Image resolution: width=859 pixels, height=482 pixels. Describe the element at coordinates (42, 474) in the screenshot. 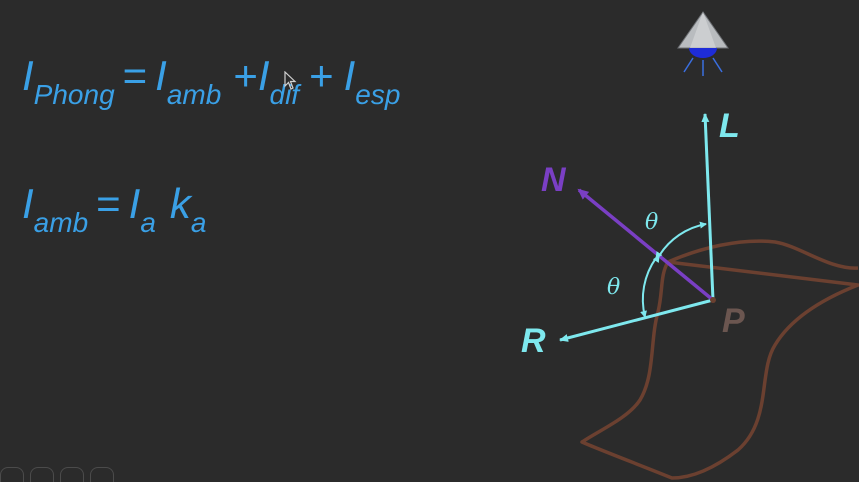

I see `pen-icon` at that location.